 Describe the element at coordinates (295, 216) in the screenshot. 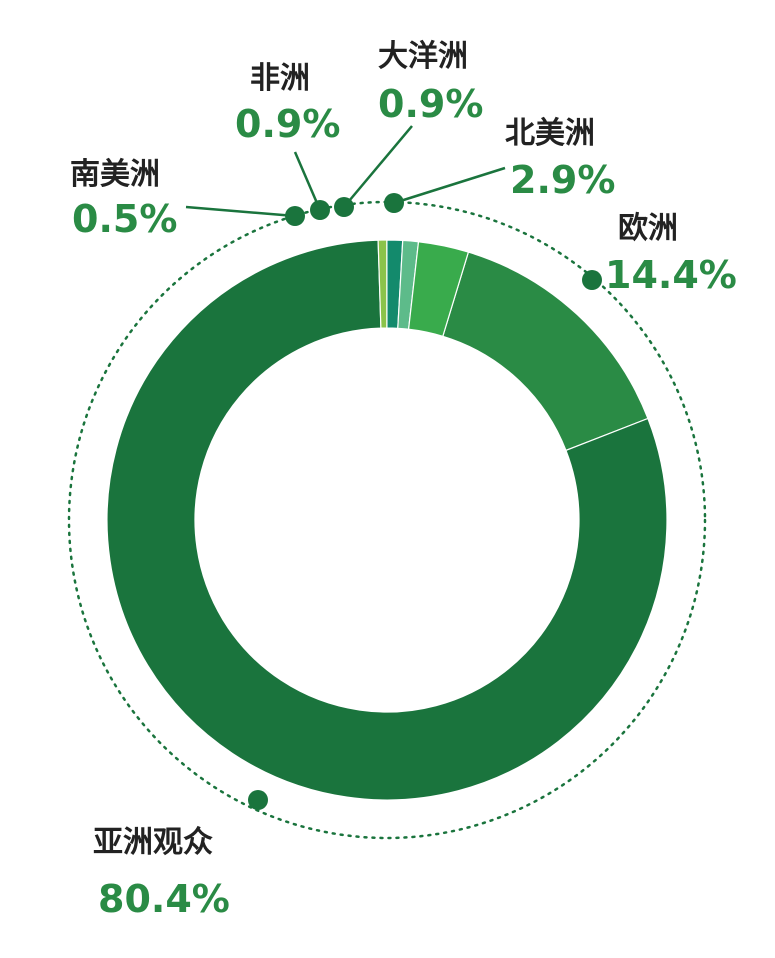

I see `marker-dot-南美洲` at that location.